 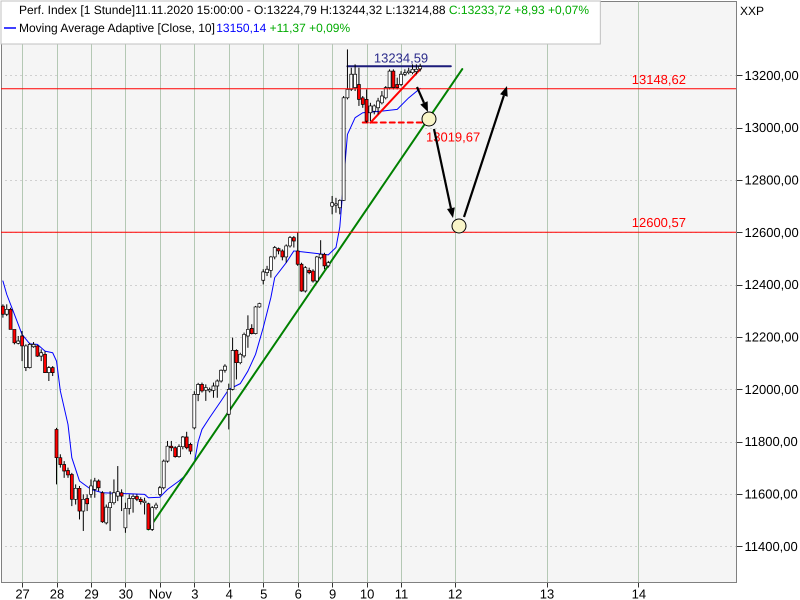 I want to click on annotation: 11.11.2020 15:00:00 - O:13224,79 H:13244,32 L:13214,88, so click(x=290, y=10).